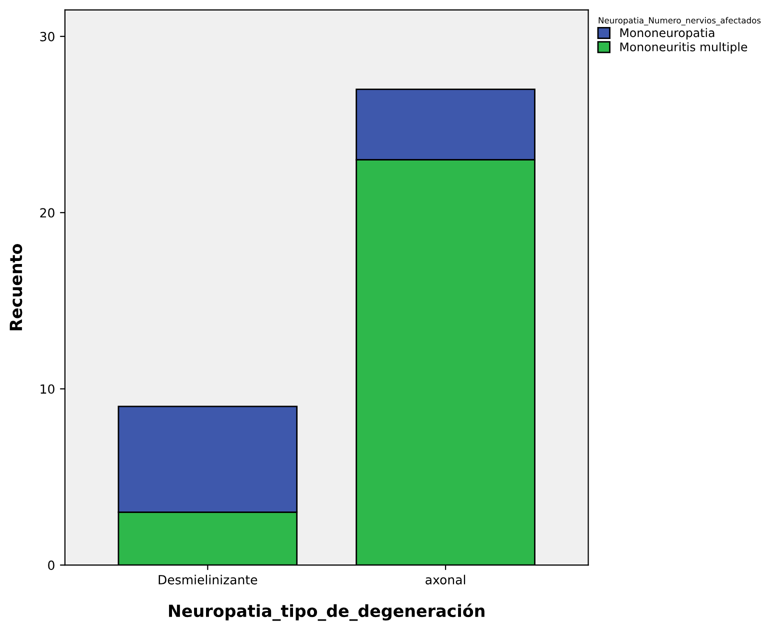 The height and width of the screenshot is (623, 764). What do you see at coordinates (667, 34) in the screenshot?
I see `legend-label: Mononeuropatia` at bounding box center [667, 34].